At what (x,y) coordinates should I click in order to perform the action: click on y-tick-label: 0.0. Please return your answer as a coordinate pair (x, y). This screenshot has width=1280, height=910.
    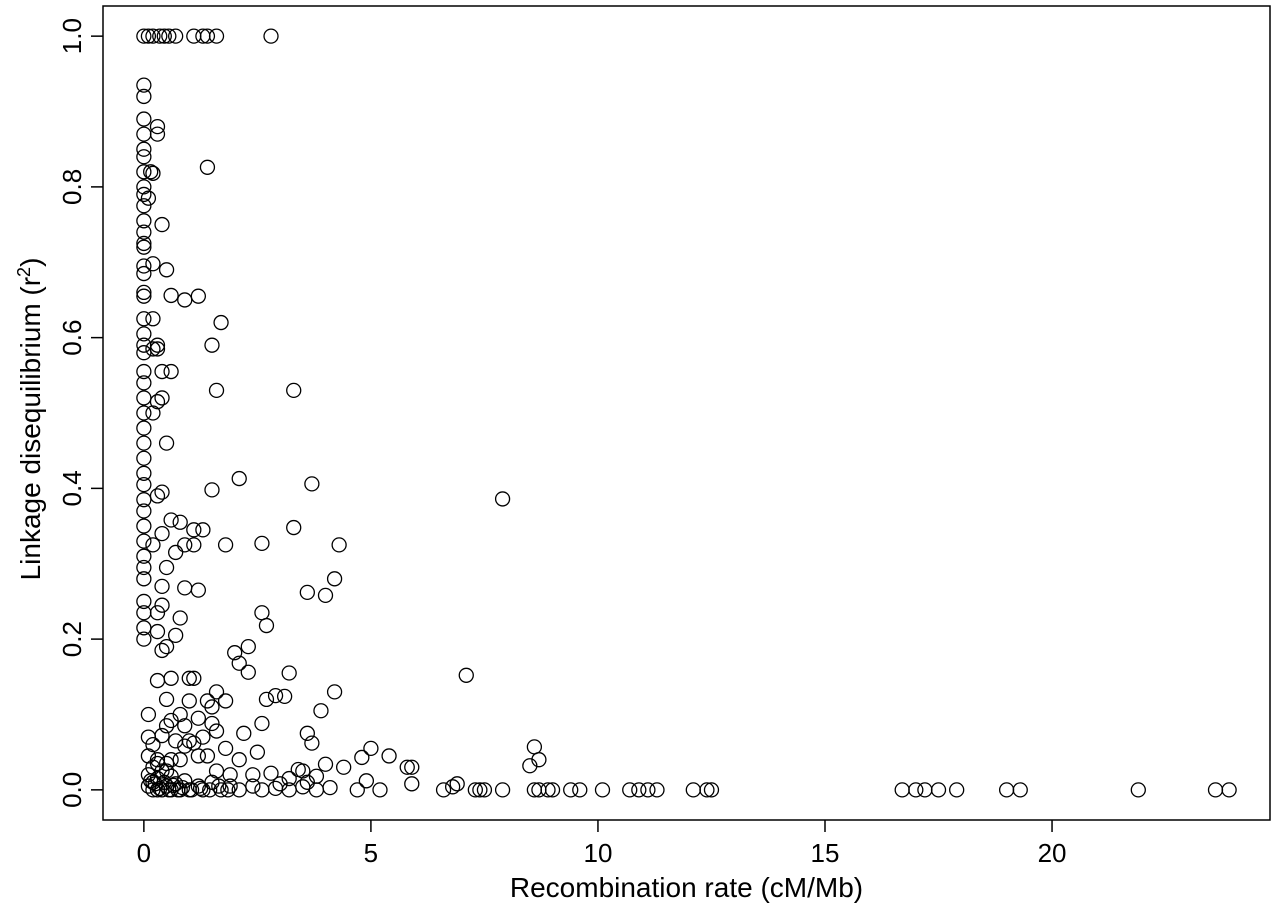
    Looking at the image, I should click on (72, 790).